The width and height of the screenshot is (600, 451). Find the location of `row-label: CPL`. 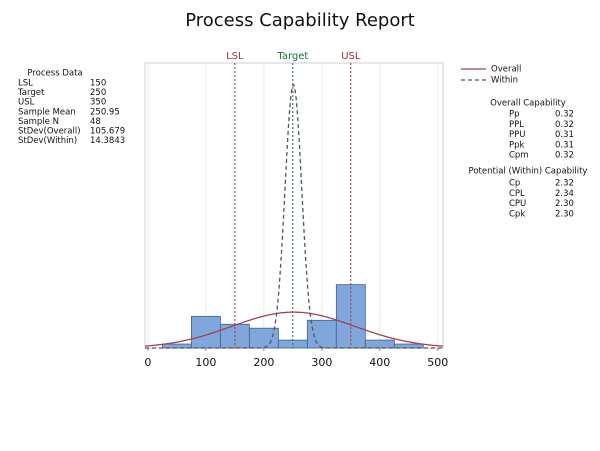

row-label: CPL is located at coordinates (517, 194).